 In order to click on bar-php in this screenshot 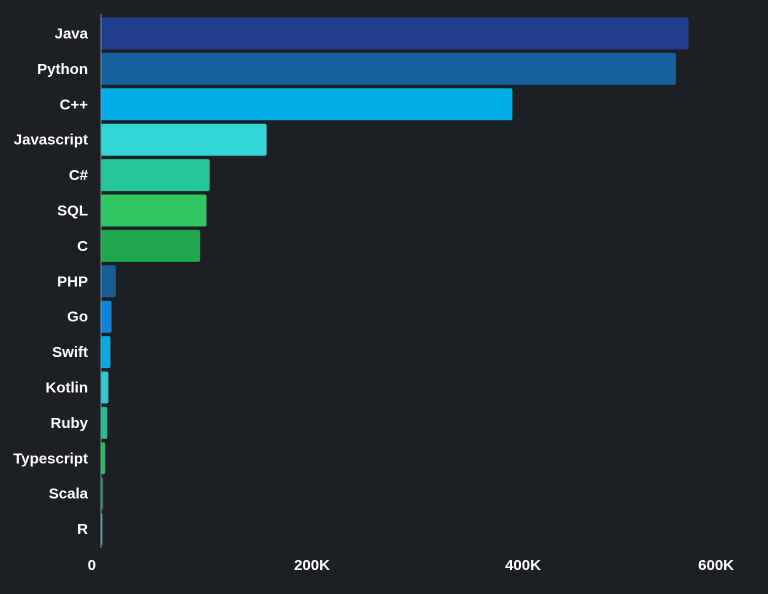, I will do `click(108, 281)`.